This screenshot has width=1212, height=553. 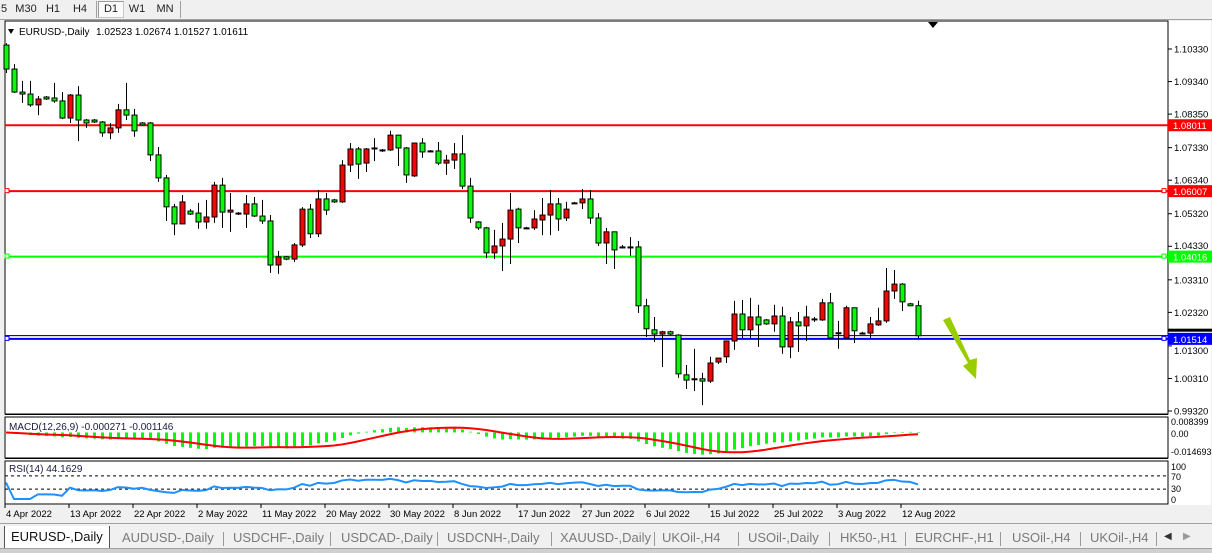 I want to click on date-tick-label: 27 Jun 2022, so click(x=608, y=514).